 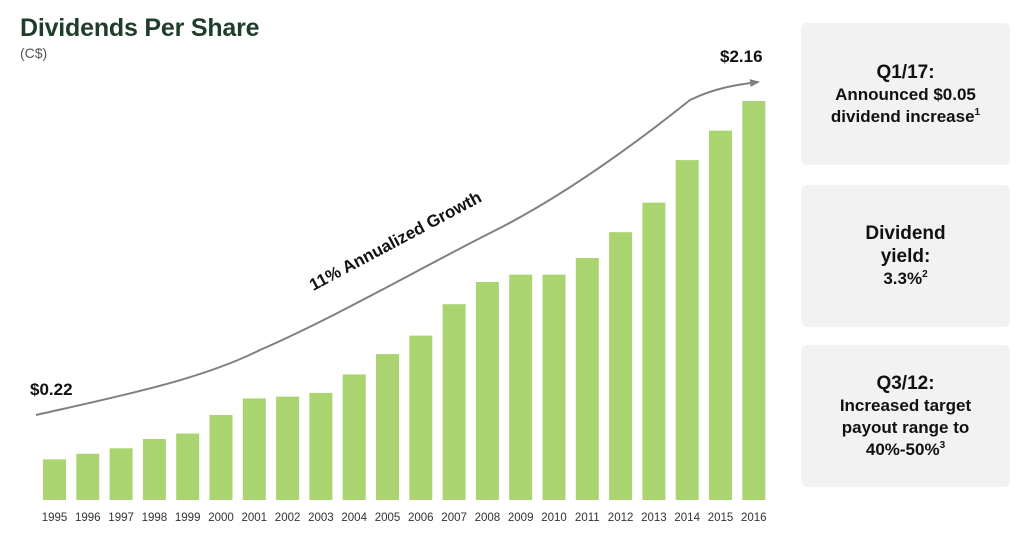 I want to click on callout-heading: Q3/12:, so click(x=905, y=383).